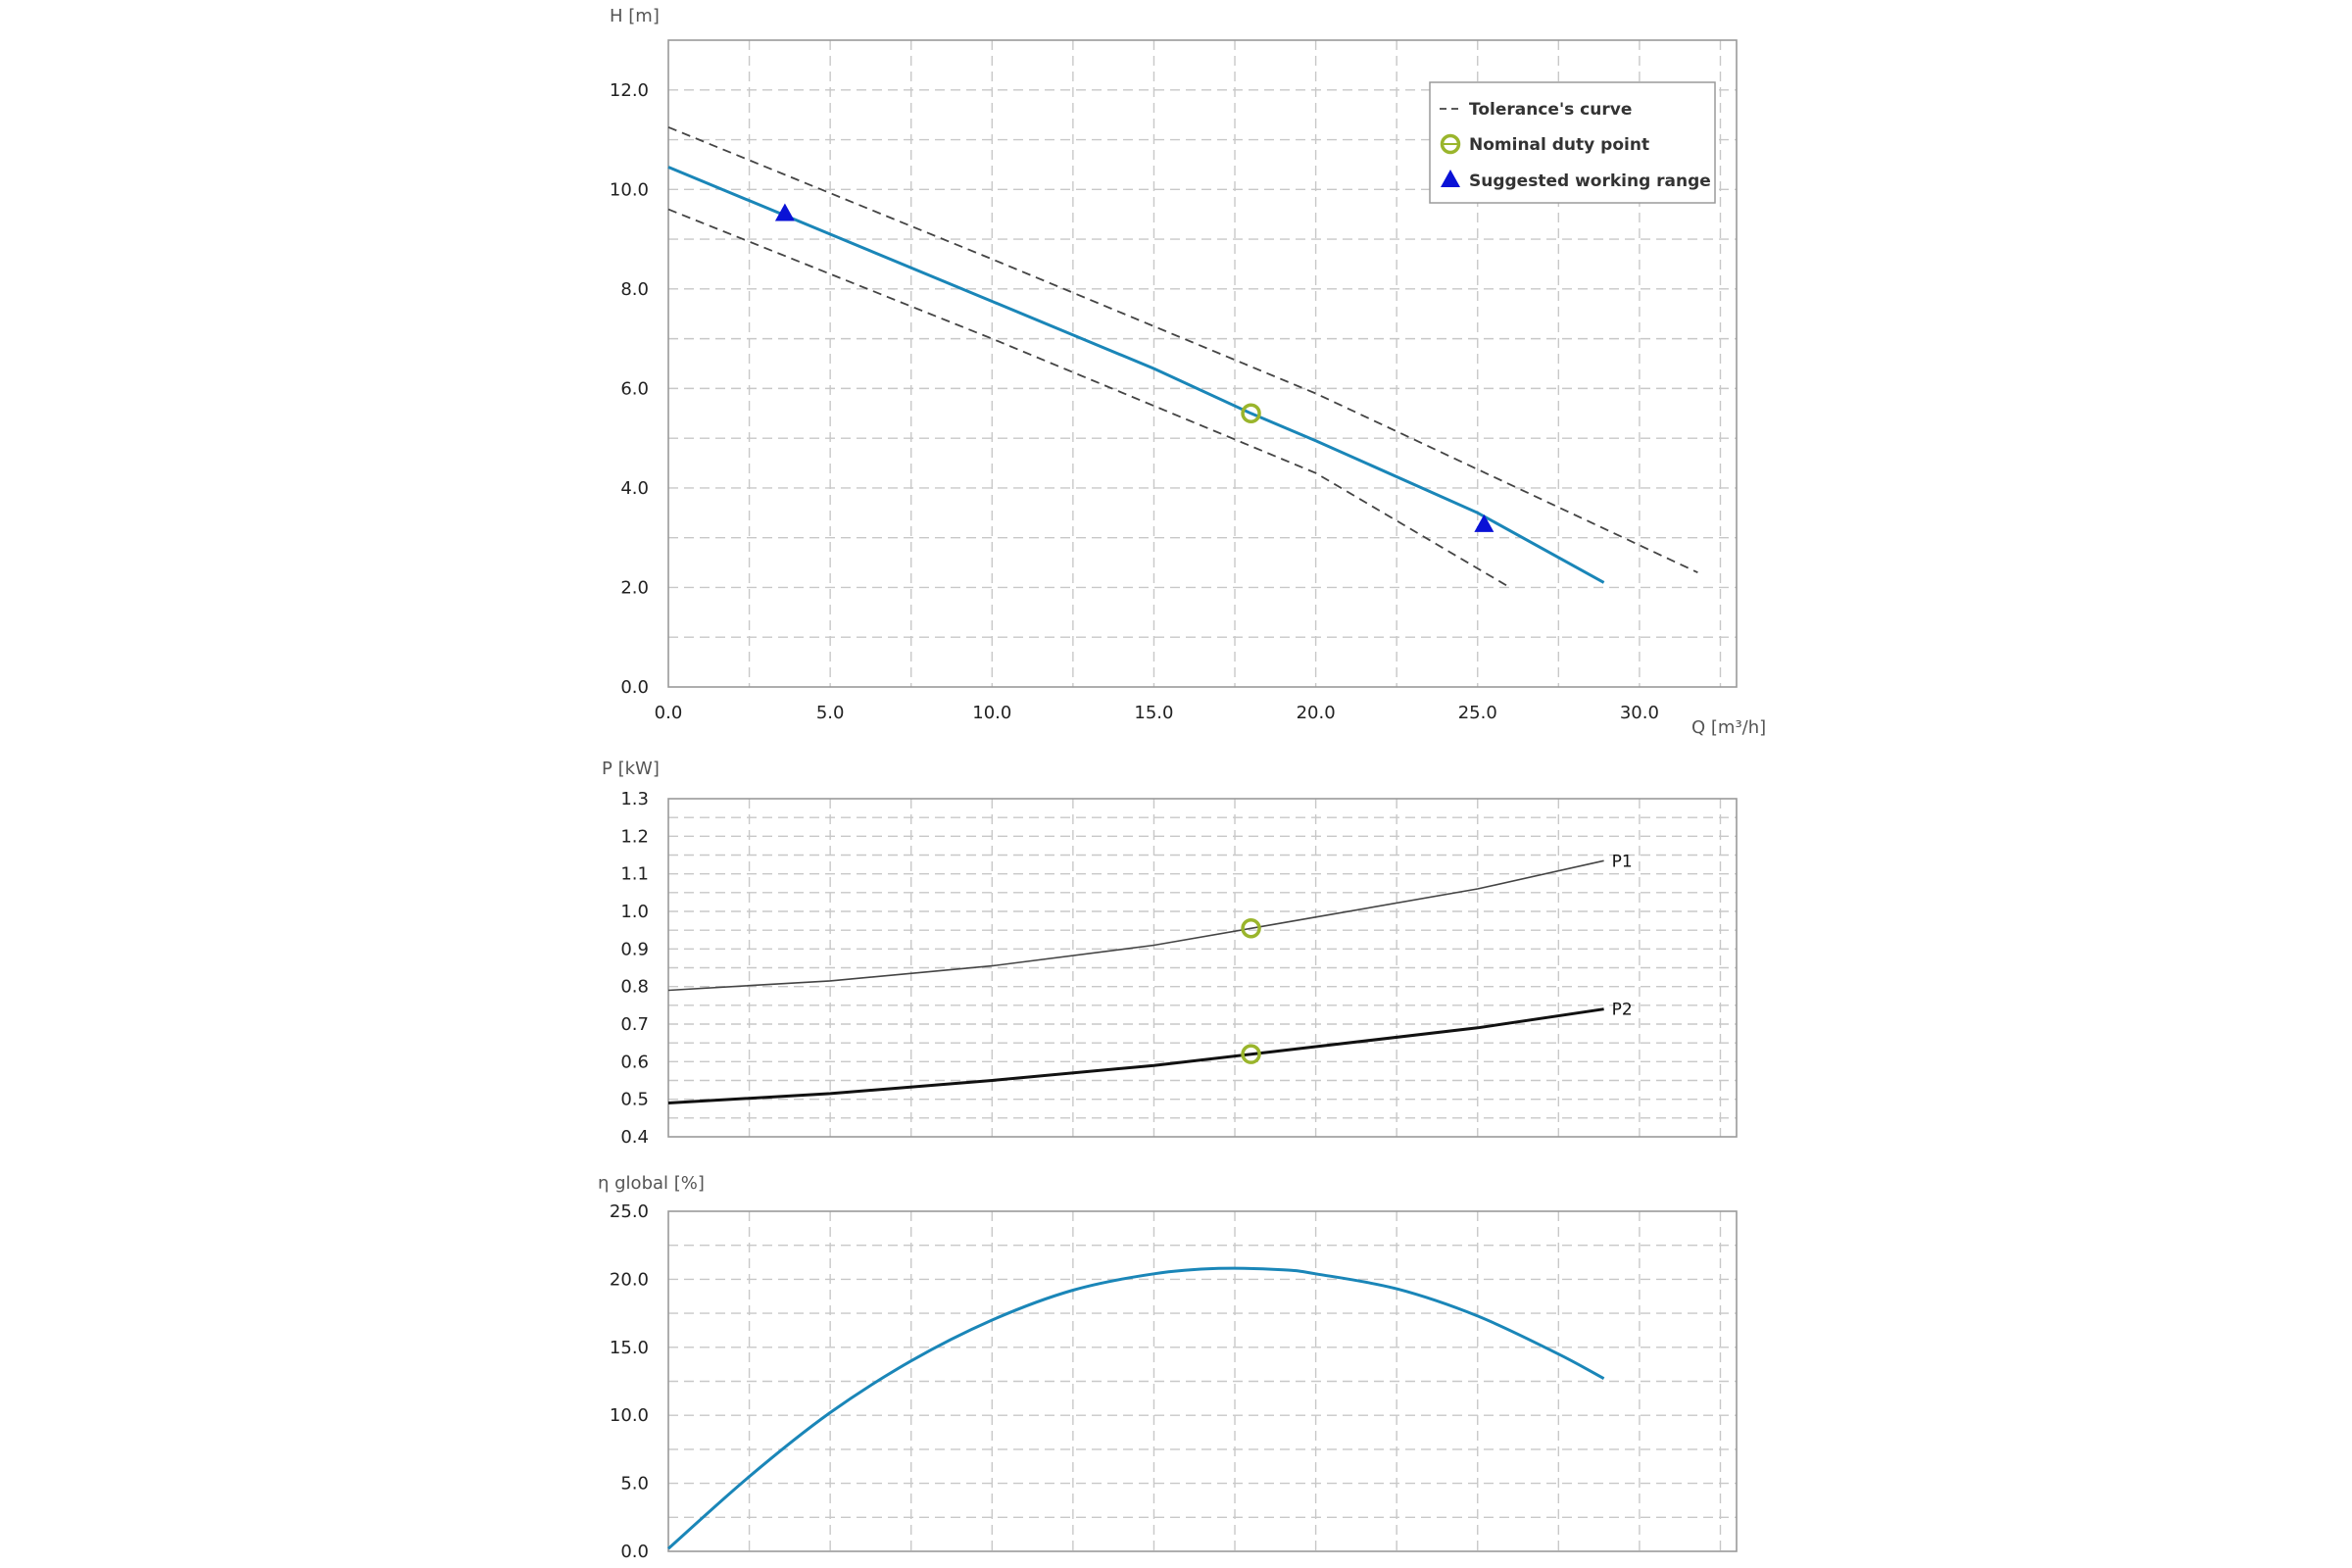  Describe the element at coordinates (634, 836) in the screenshot. I see `y-tick-label: 1.2` at that location.